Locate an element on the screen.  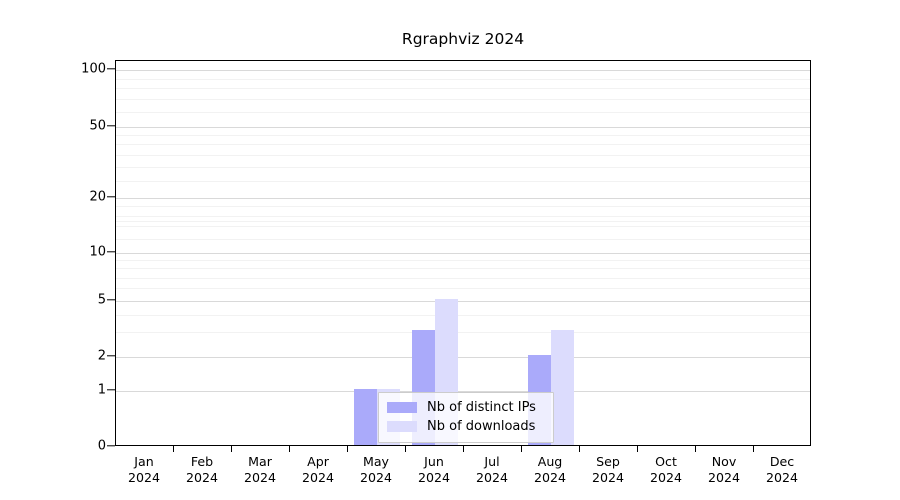
x-tick-label: Nov 2024 is located at coordinates (724, 470).